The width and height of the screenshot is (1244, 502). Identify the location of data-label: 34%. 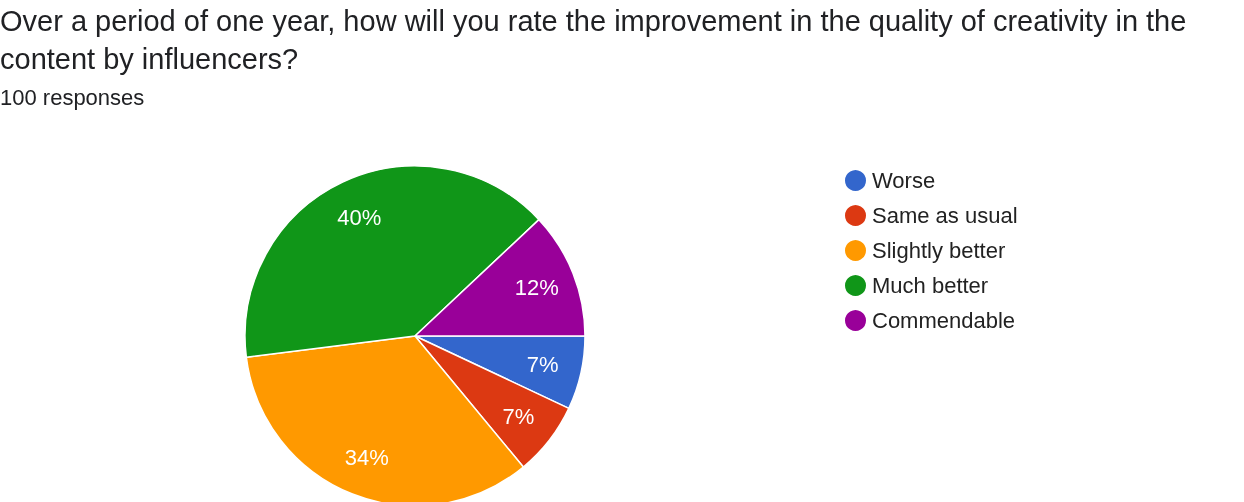
(366, 458).